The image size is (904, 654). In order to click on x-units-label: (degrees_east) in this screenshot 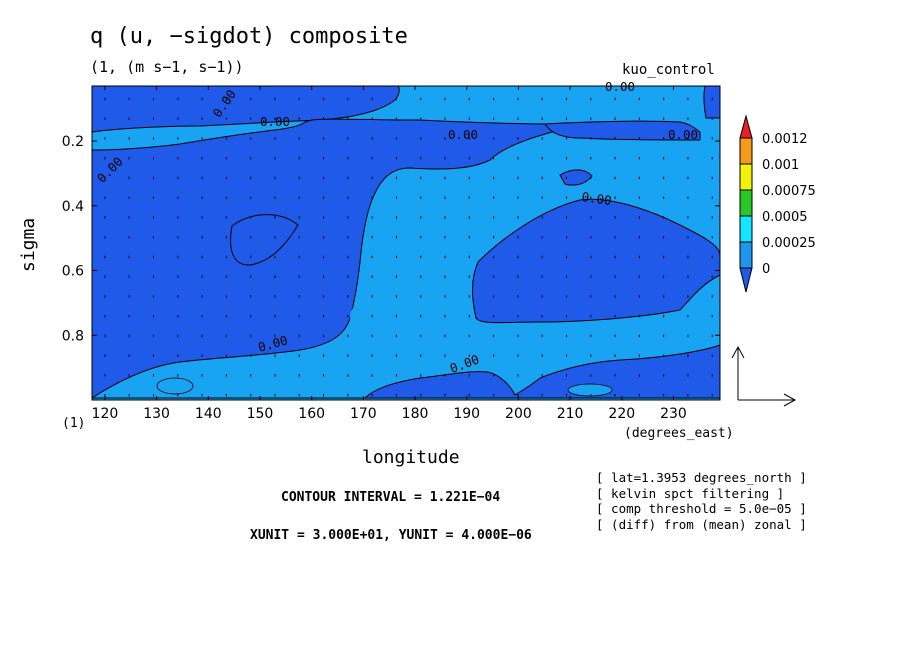, I will do `click(679, 433)`.